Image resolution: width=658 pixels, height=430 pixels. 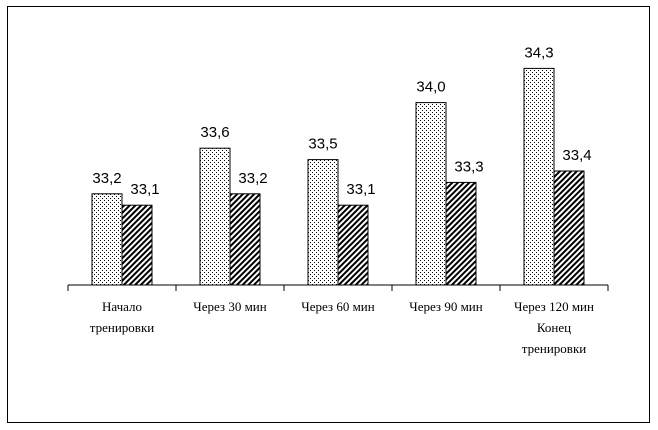 I want to click on data-label-series-2-cat-5: 33,4, so click(x=576, y=155).